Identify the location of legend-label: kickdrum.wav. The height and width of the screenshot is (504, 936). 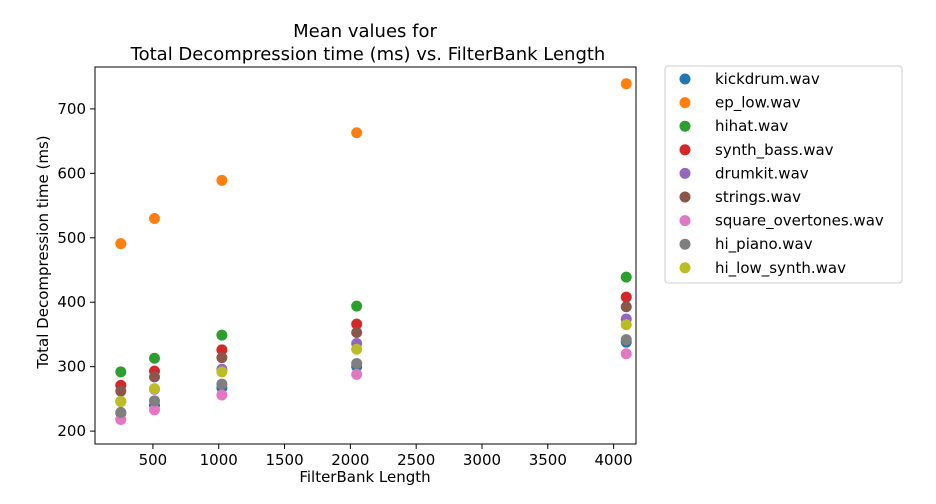
(767, 79).